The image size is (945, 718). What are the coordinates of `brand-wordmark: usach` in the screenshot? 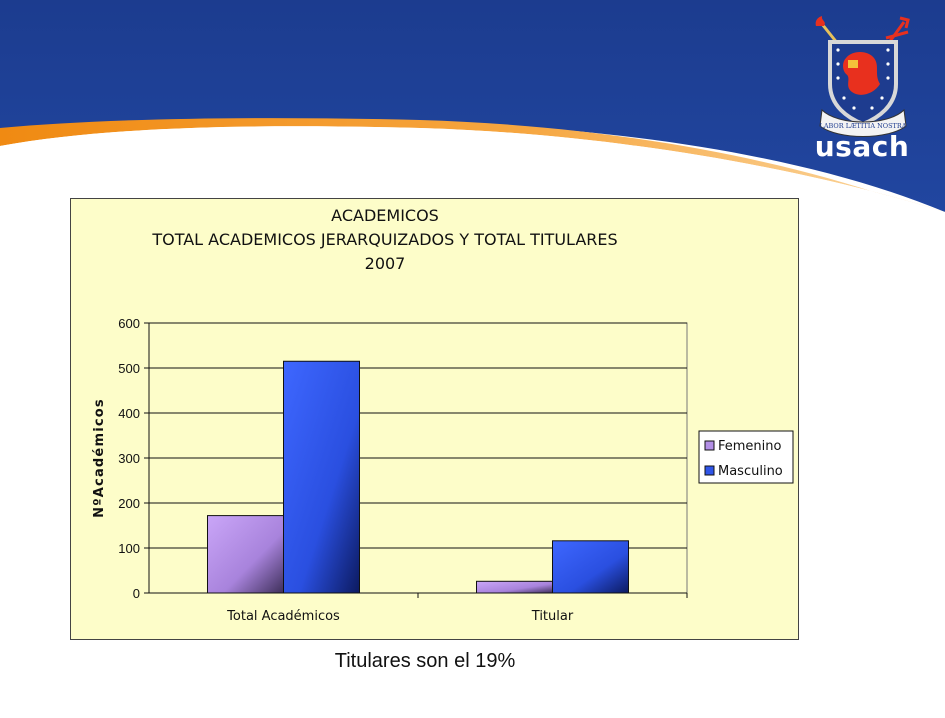 It's located at (862, 146).